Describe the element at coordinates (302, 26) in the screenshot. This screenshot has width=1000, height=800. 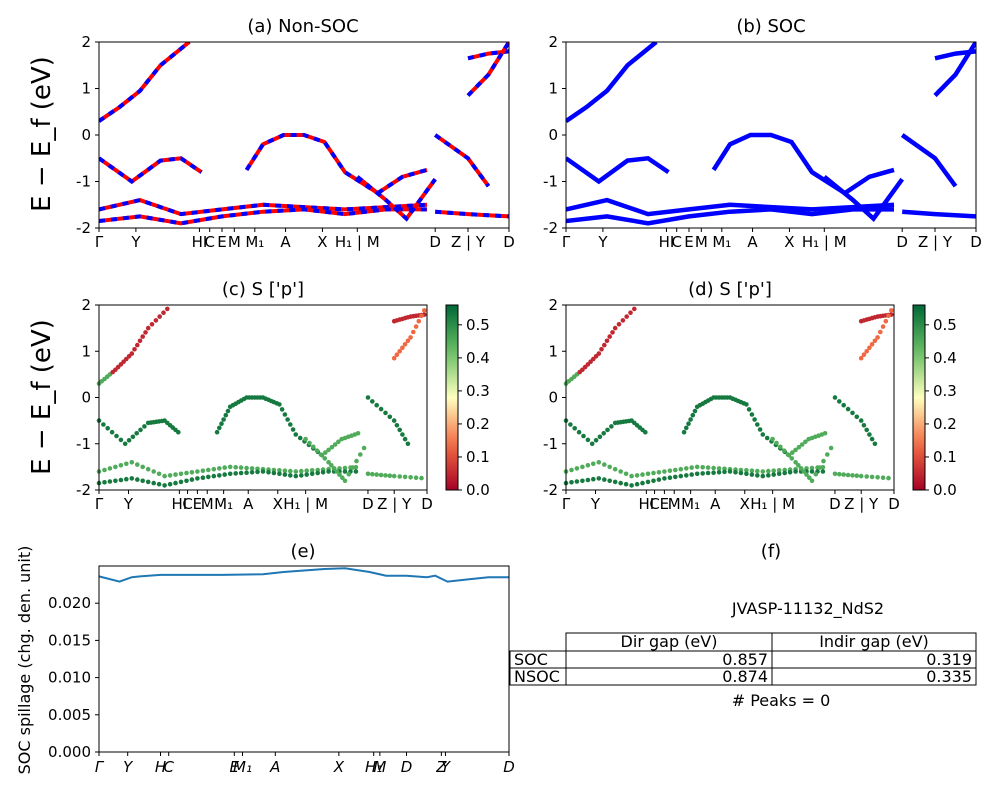
I see `panel-a-title: (a) Non-SOC` at that location.